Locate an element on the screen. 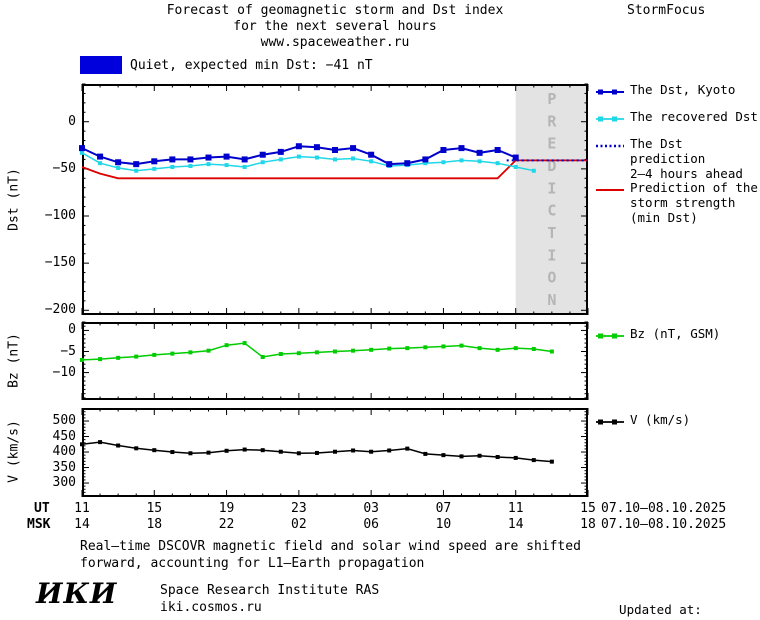 This screenshot has height=620, width=760. y-tick-label: −200 is located at coordinates (60, 310).